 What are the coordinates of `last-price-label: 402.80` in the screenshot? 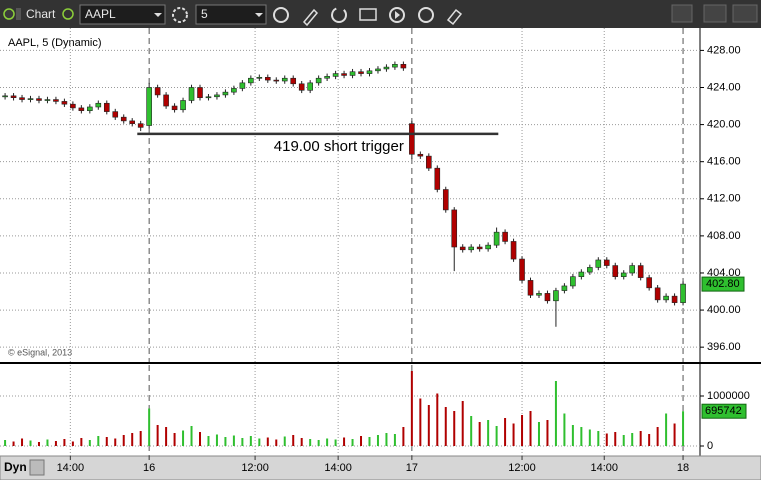 It's located at (723, 284).